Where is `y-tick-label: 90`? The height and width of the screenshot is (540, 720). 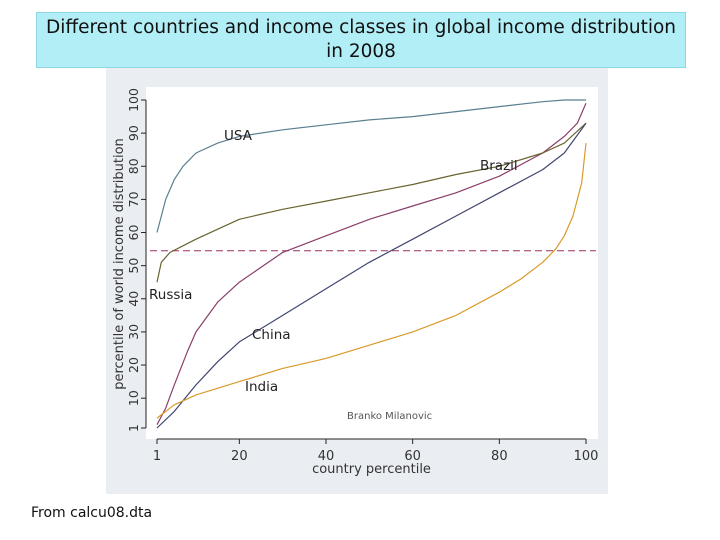
y-tick-label: 90 is located at coordinates (133, 133).